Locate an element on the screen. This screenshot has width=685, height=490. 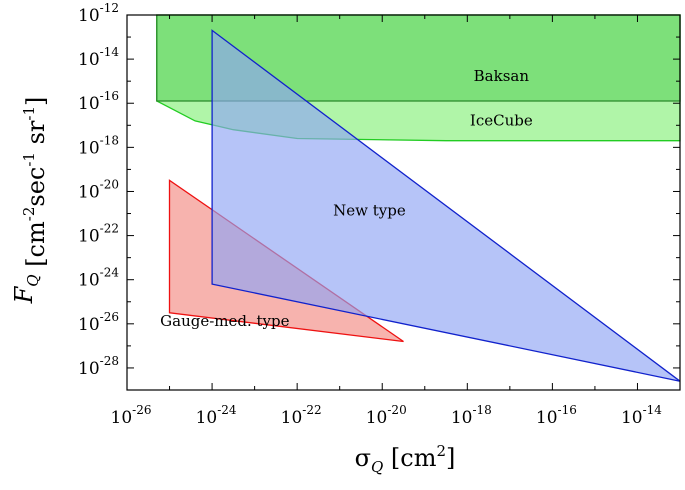
y-axis-title: FQ [cm-2sec-1 sr-1] is located at coordinates (30, 201).